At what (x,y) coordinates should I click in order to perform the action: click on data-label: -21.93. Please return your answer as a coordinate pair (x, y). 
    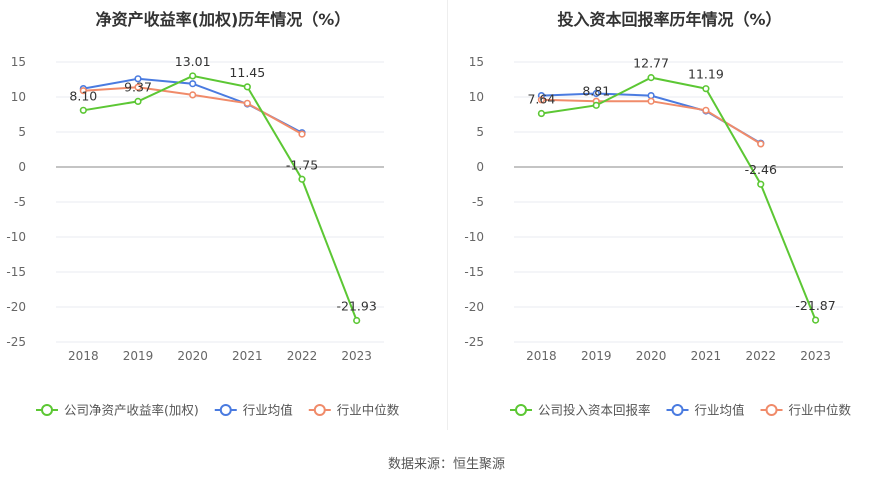
    Looking at the image, I should click on (357, 306).